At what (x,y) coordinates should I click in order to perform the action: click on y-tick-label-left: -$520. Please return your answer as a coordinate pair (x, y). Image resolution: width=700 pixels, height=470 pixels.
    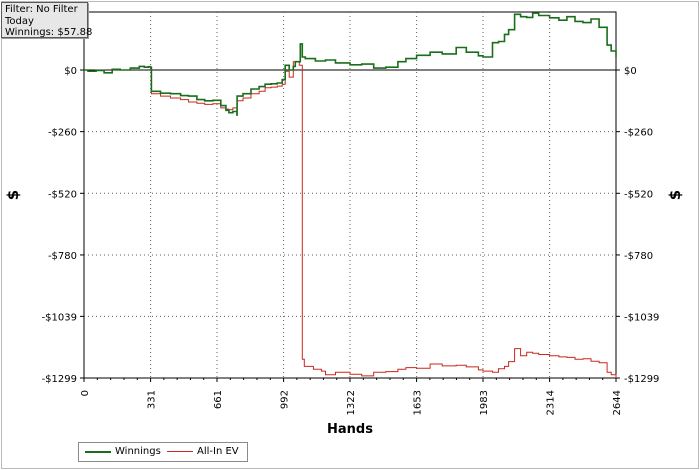
    Looking at the image, I should click on (62, 194).